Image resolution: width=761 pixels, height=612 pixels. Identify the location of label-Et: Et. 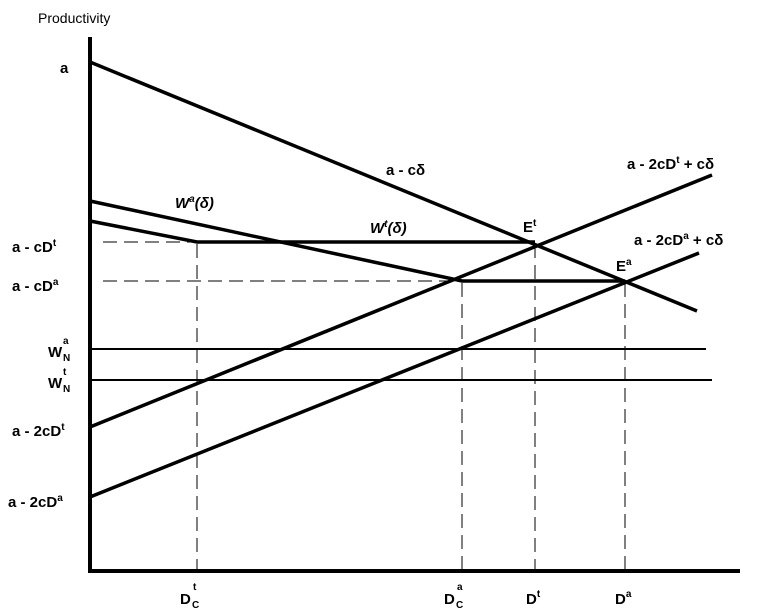
(530, 227).